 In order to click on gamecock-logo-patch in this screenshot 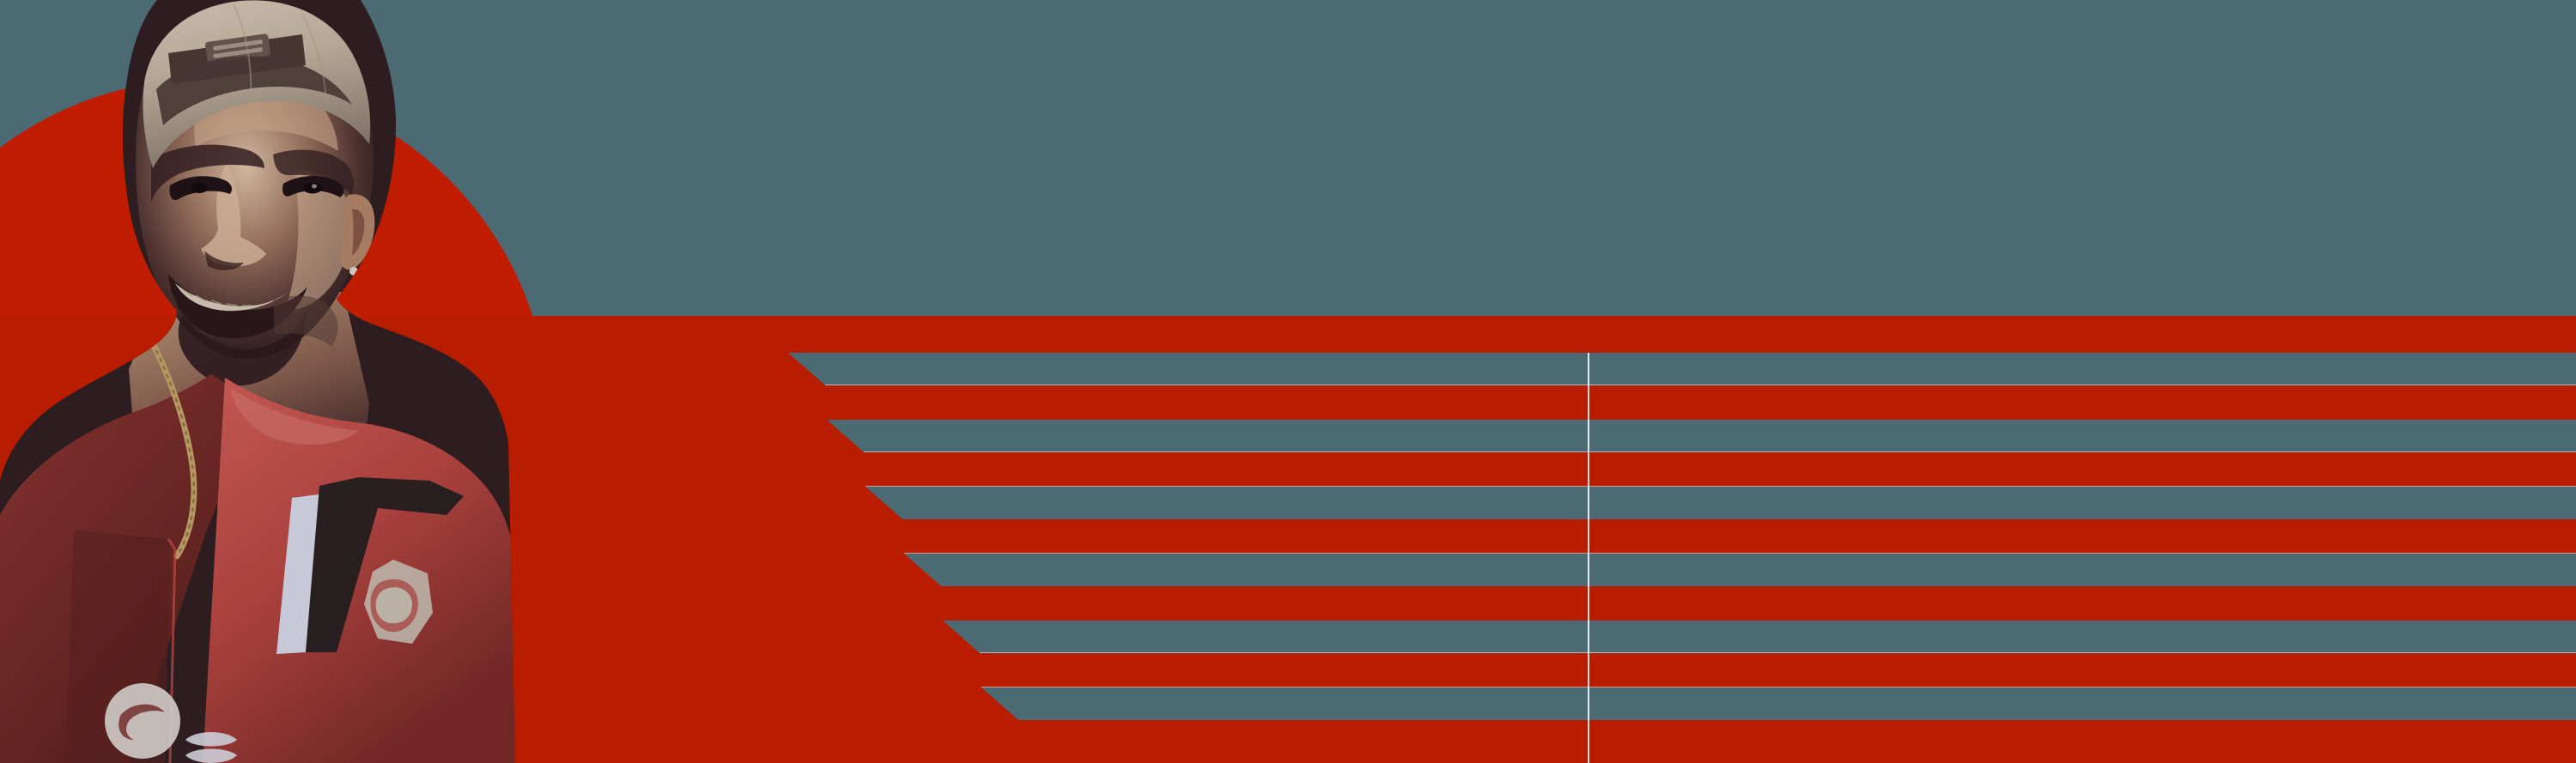, I will do `click(399, 602)`.